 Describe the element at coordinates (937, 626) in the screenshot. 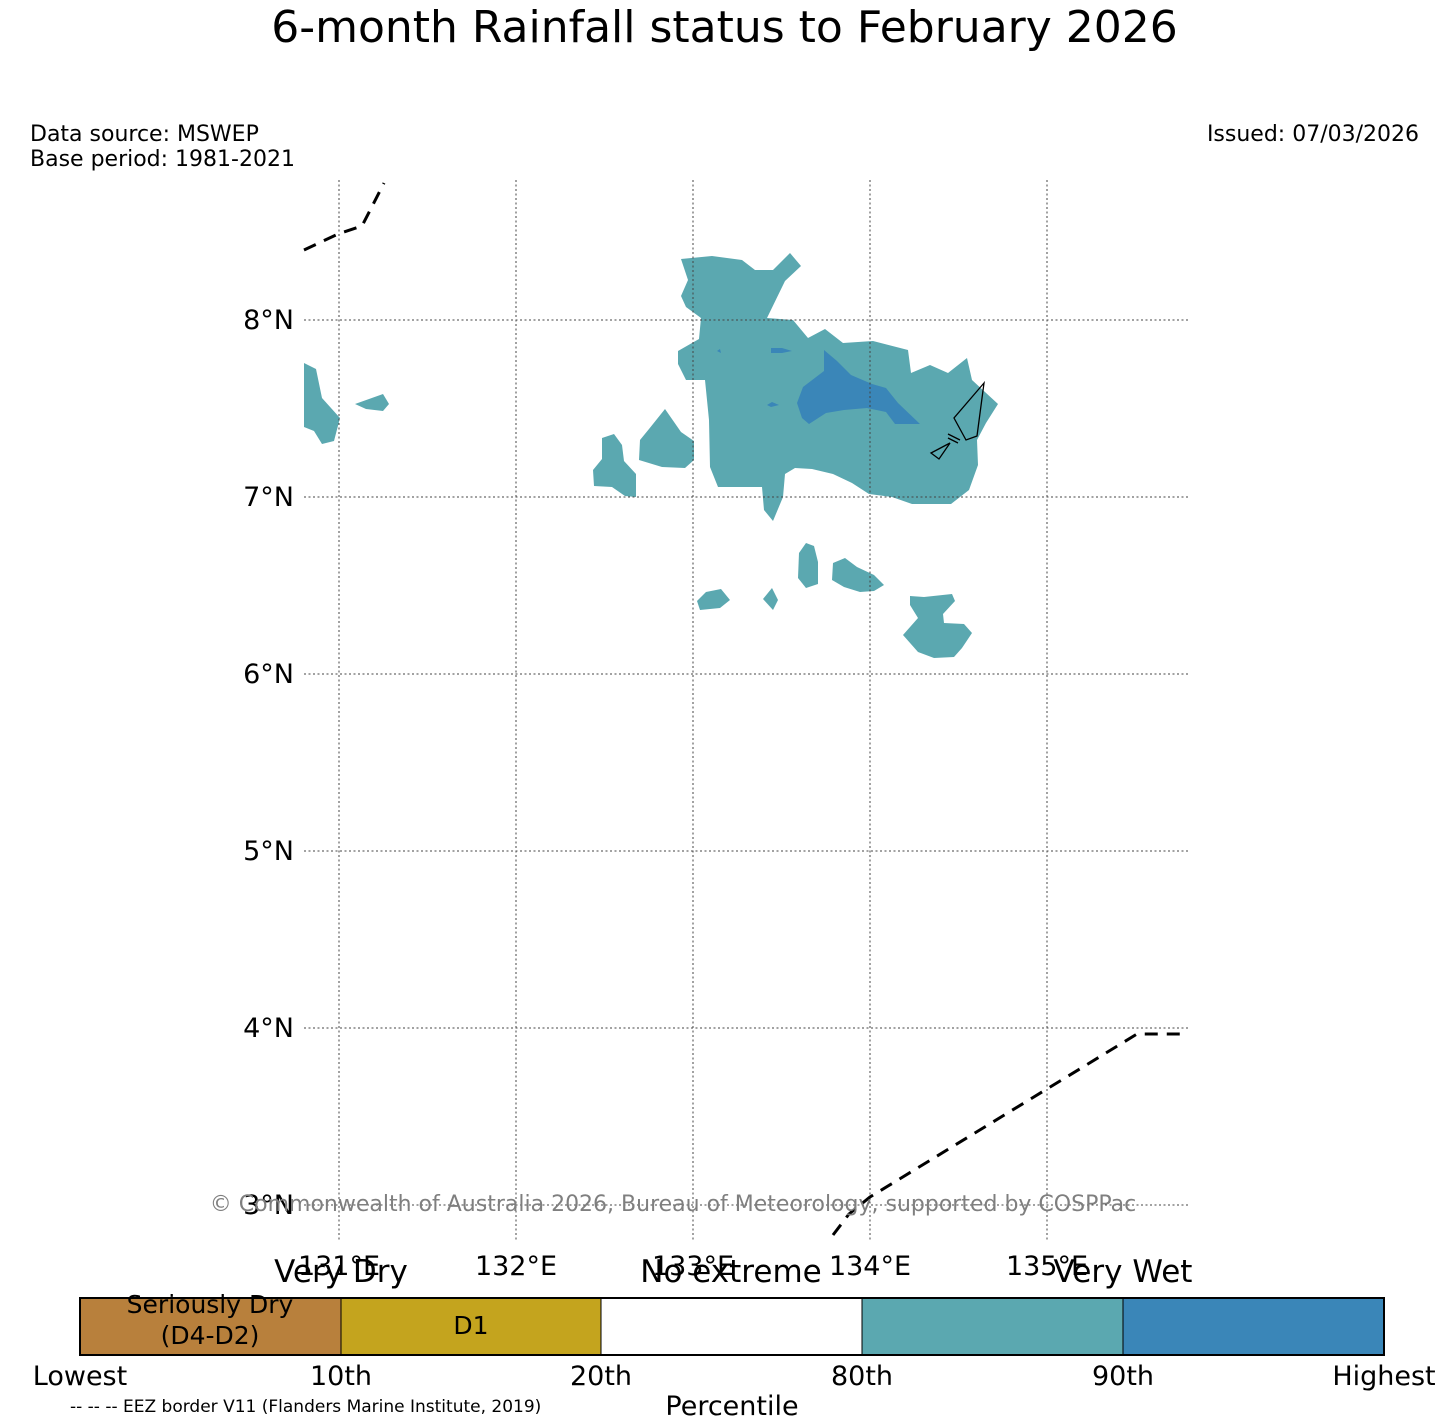

I see `wet-region-g` at that location.